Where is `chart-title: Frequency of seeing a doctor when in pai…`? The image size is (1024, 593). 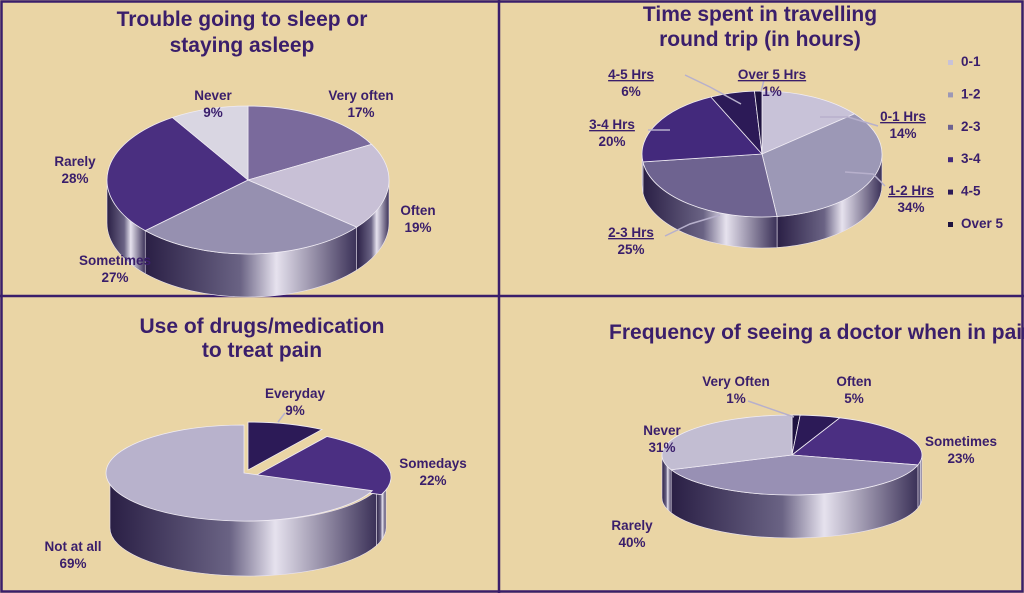
chart-title: Frequency of seeing a doctor when in pai… is located at coordinates (816, 332).